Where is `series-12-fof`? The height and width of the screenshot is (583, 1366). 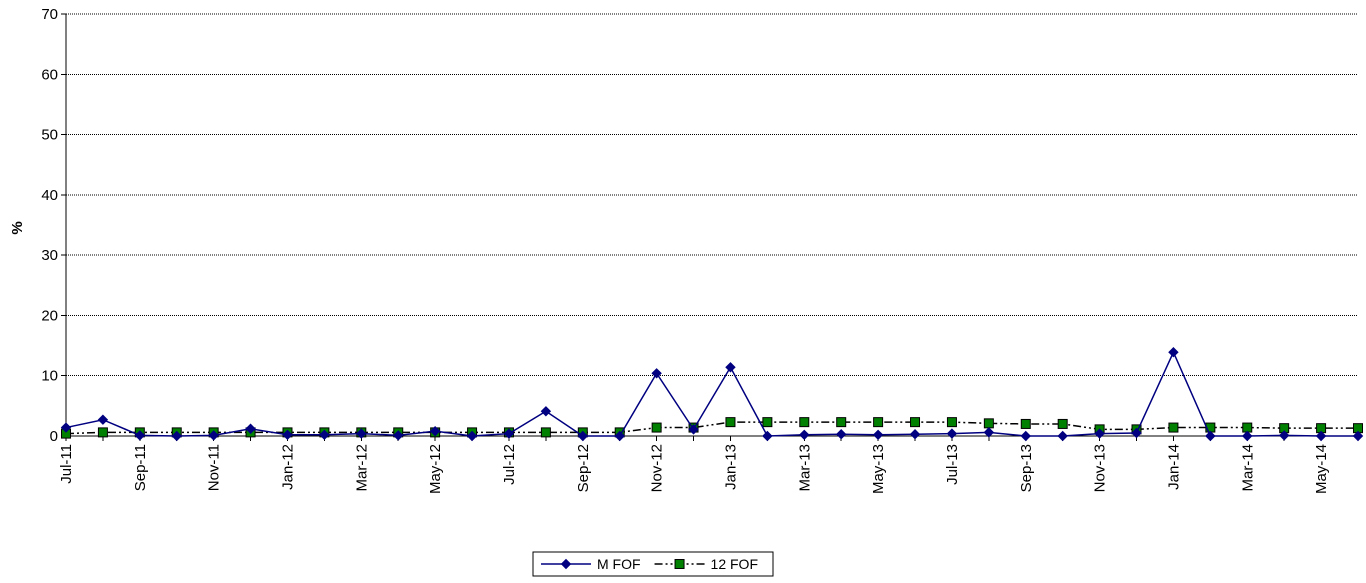 series-12-fof is located at coordinates (712, 428).